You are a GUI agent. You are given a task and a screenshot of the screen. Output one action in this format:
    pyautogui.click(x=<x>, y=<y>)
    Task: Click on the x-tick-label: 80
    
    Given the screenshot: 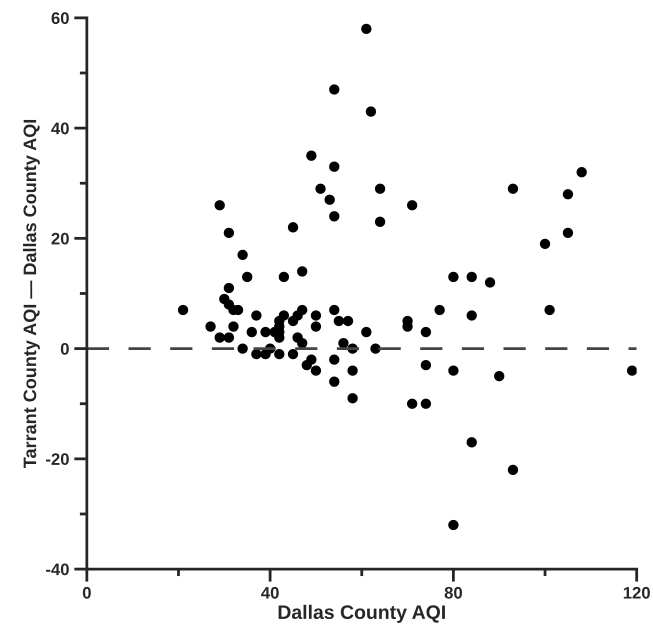 What is the action you would take?
    pyautogui.click(x=453, y=592)
    